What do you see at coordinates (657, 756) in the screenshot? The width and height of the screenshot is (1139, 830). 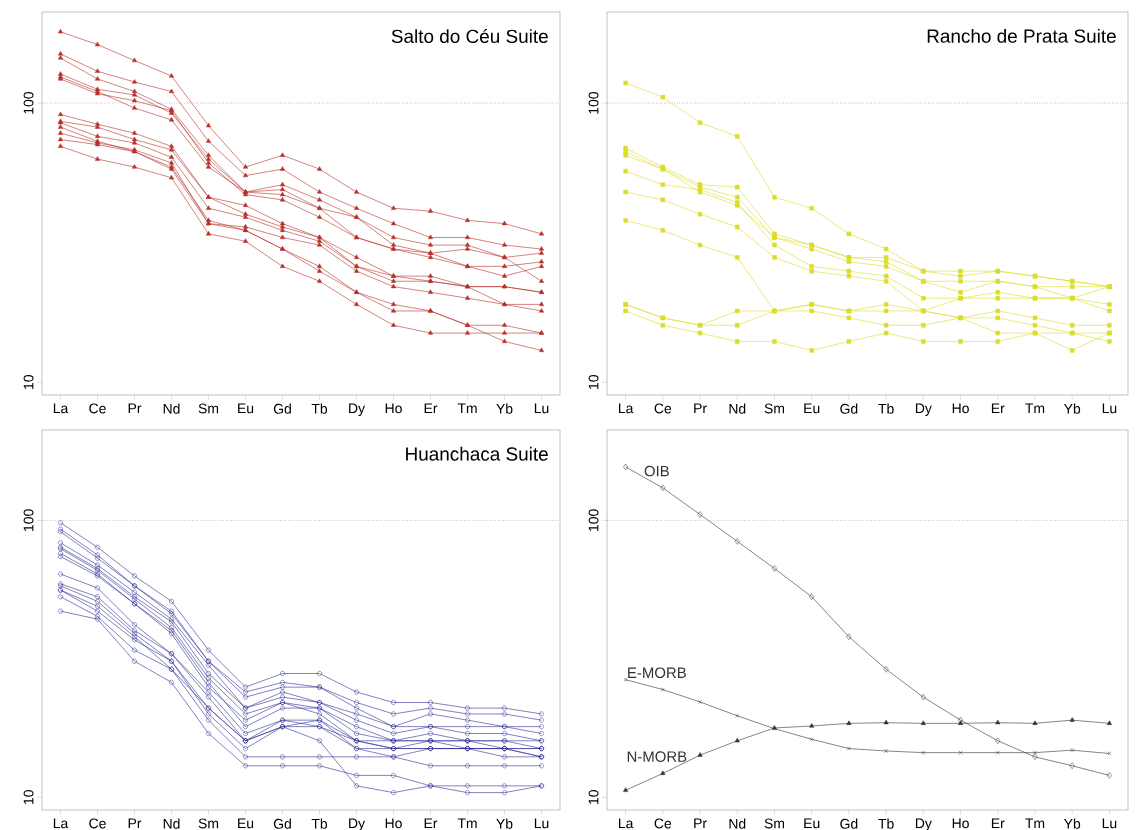 I see `series-label: N-MORB` at bounding box center [657, 756].